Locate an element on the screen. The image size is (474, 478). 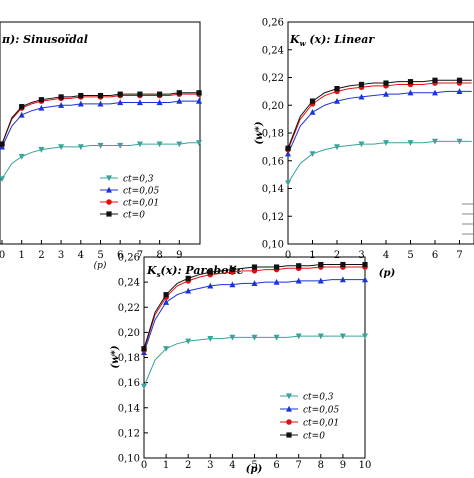
y-tick-label: 0,18 is located at coordinates (273, 134).